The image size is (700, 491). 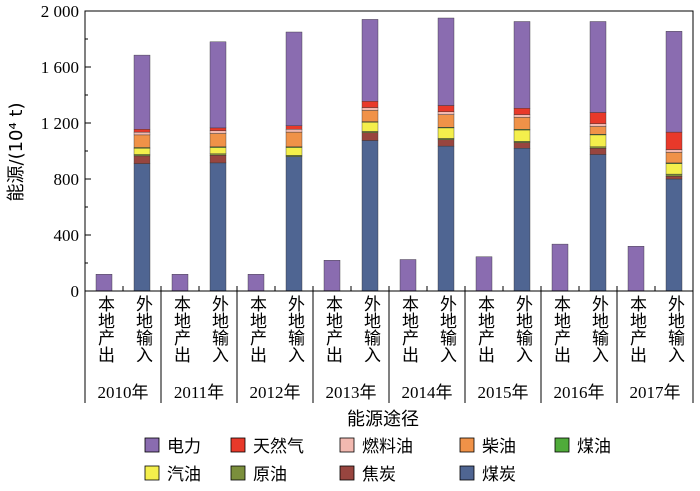 I want to click on year-label: 2010年, so click(x=123, y=392).